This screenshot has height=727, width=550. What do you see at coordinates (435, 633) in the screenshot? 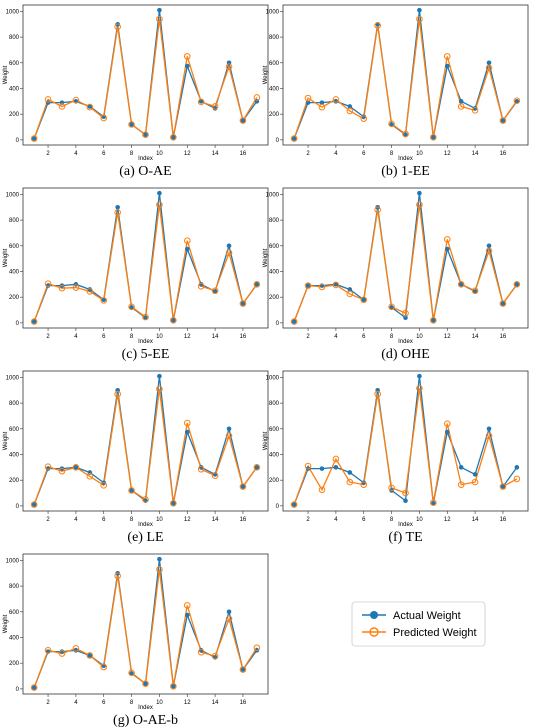
I see `legend-predicted-label: Predicted Weight` at bounding box center [435, 633].